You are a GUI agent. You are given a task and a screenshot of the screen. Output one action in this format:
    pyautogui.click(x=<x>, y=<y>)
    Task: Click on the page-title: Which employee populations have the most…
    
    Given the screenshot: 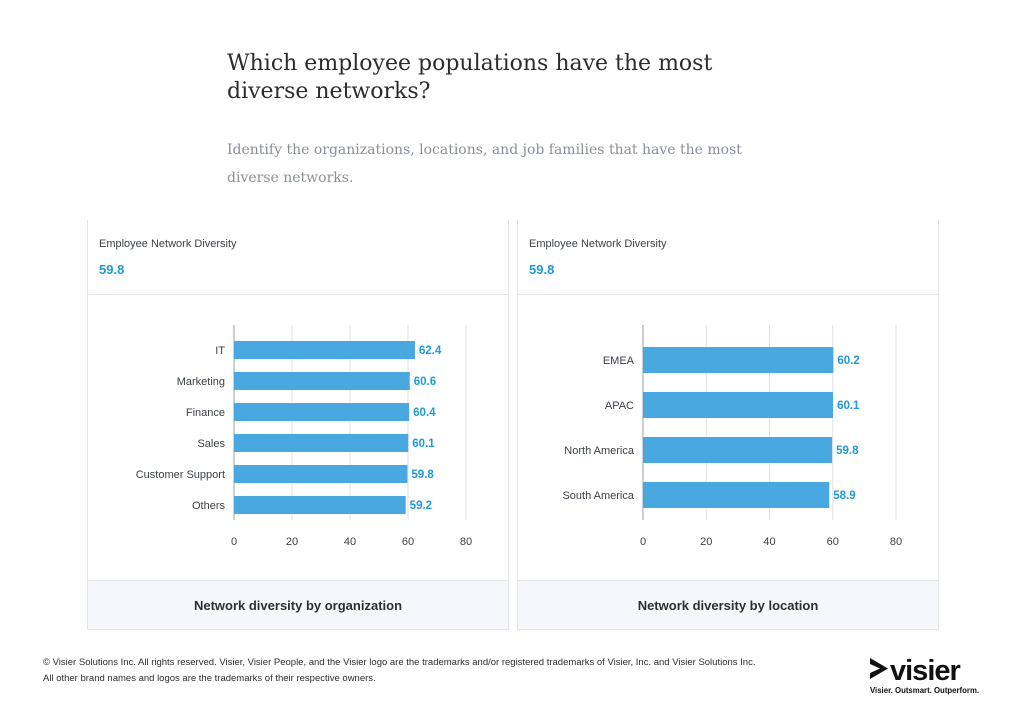 What is the action you would take?
    pyautogui.click(x=470, y=77)
    